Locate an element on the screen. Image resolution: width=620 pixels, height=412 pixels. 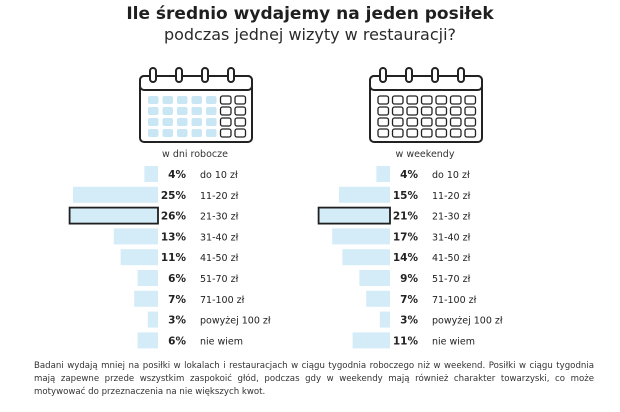
data-label: 17% is located at coordinates (406, 237).